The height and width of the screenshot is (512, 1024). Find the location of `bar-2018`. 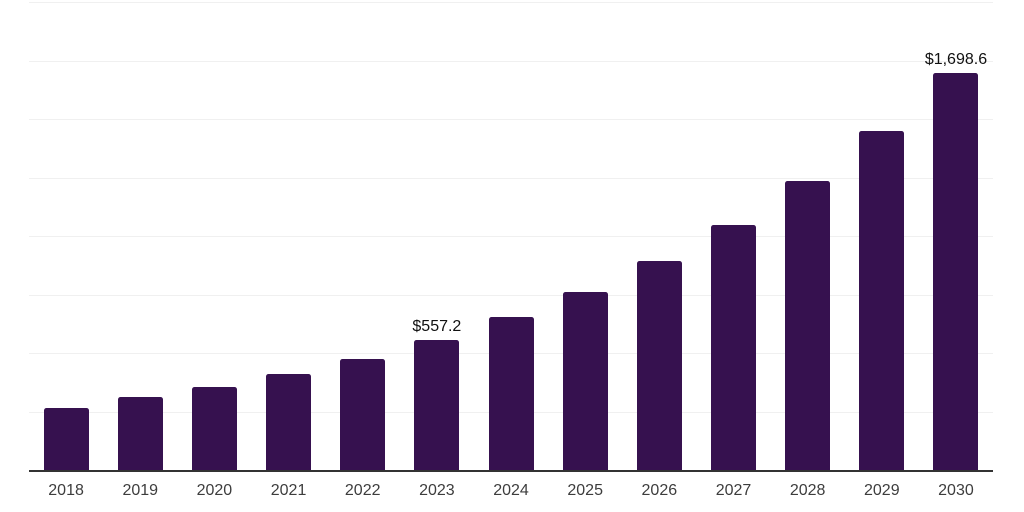

bar-2018 is located at coordinates (66, 438).